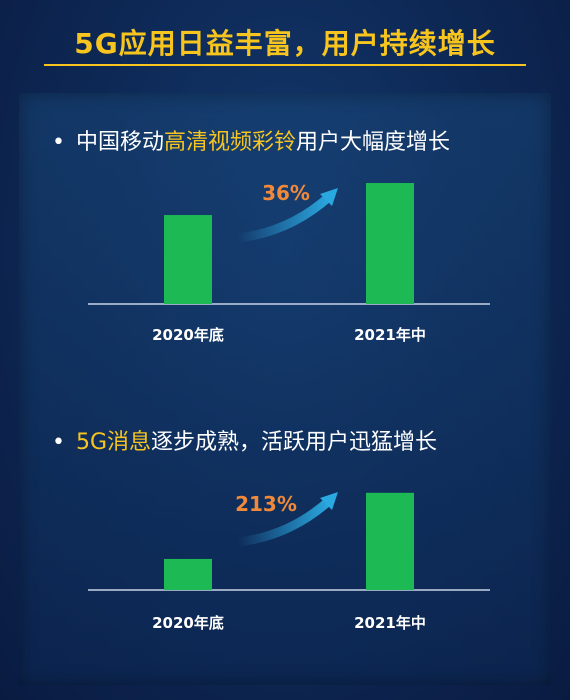  Describe the element at coordinates (286, 193) in the screenshot. I see `growth-label: 36%` at that location.